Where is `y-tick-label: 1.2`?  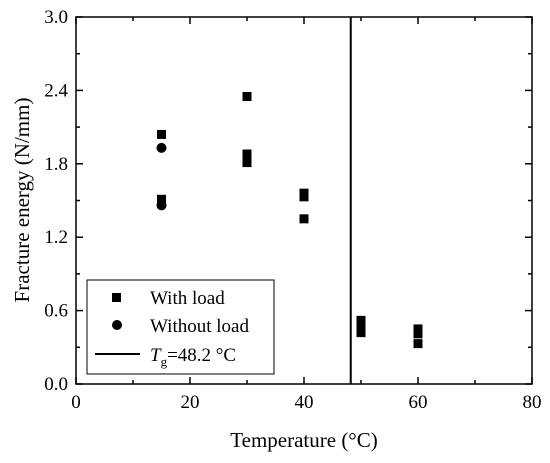 y-tick-label: 1.2 is located at coordinates (56, 237).